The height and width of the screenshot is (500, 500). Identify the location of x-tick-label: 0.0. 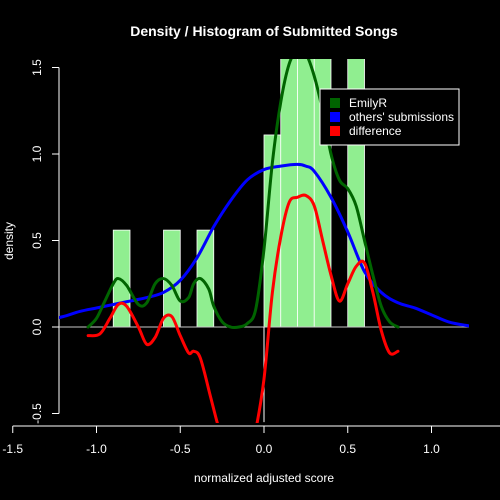
(264, 449).